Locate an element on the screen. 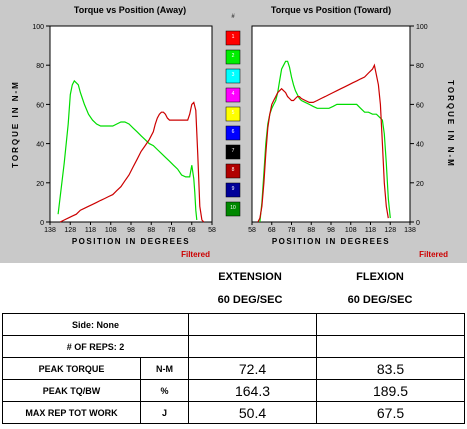  legend-label: 3 is located at coordinates (233, 75).